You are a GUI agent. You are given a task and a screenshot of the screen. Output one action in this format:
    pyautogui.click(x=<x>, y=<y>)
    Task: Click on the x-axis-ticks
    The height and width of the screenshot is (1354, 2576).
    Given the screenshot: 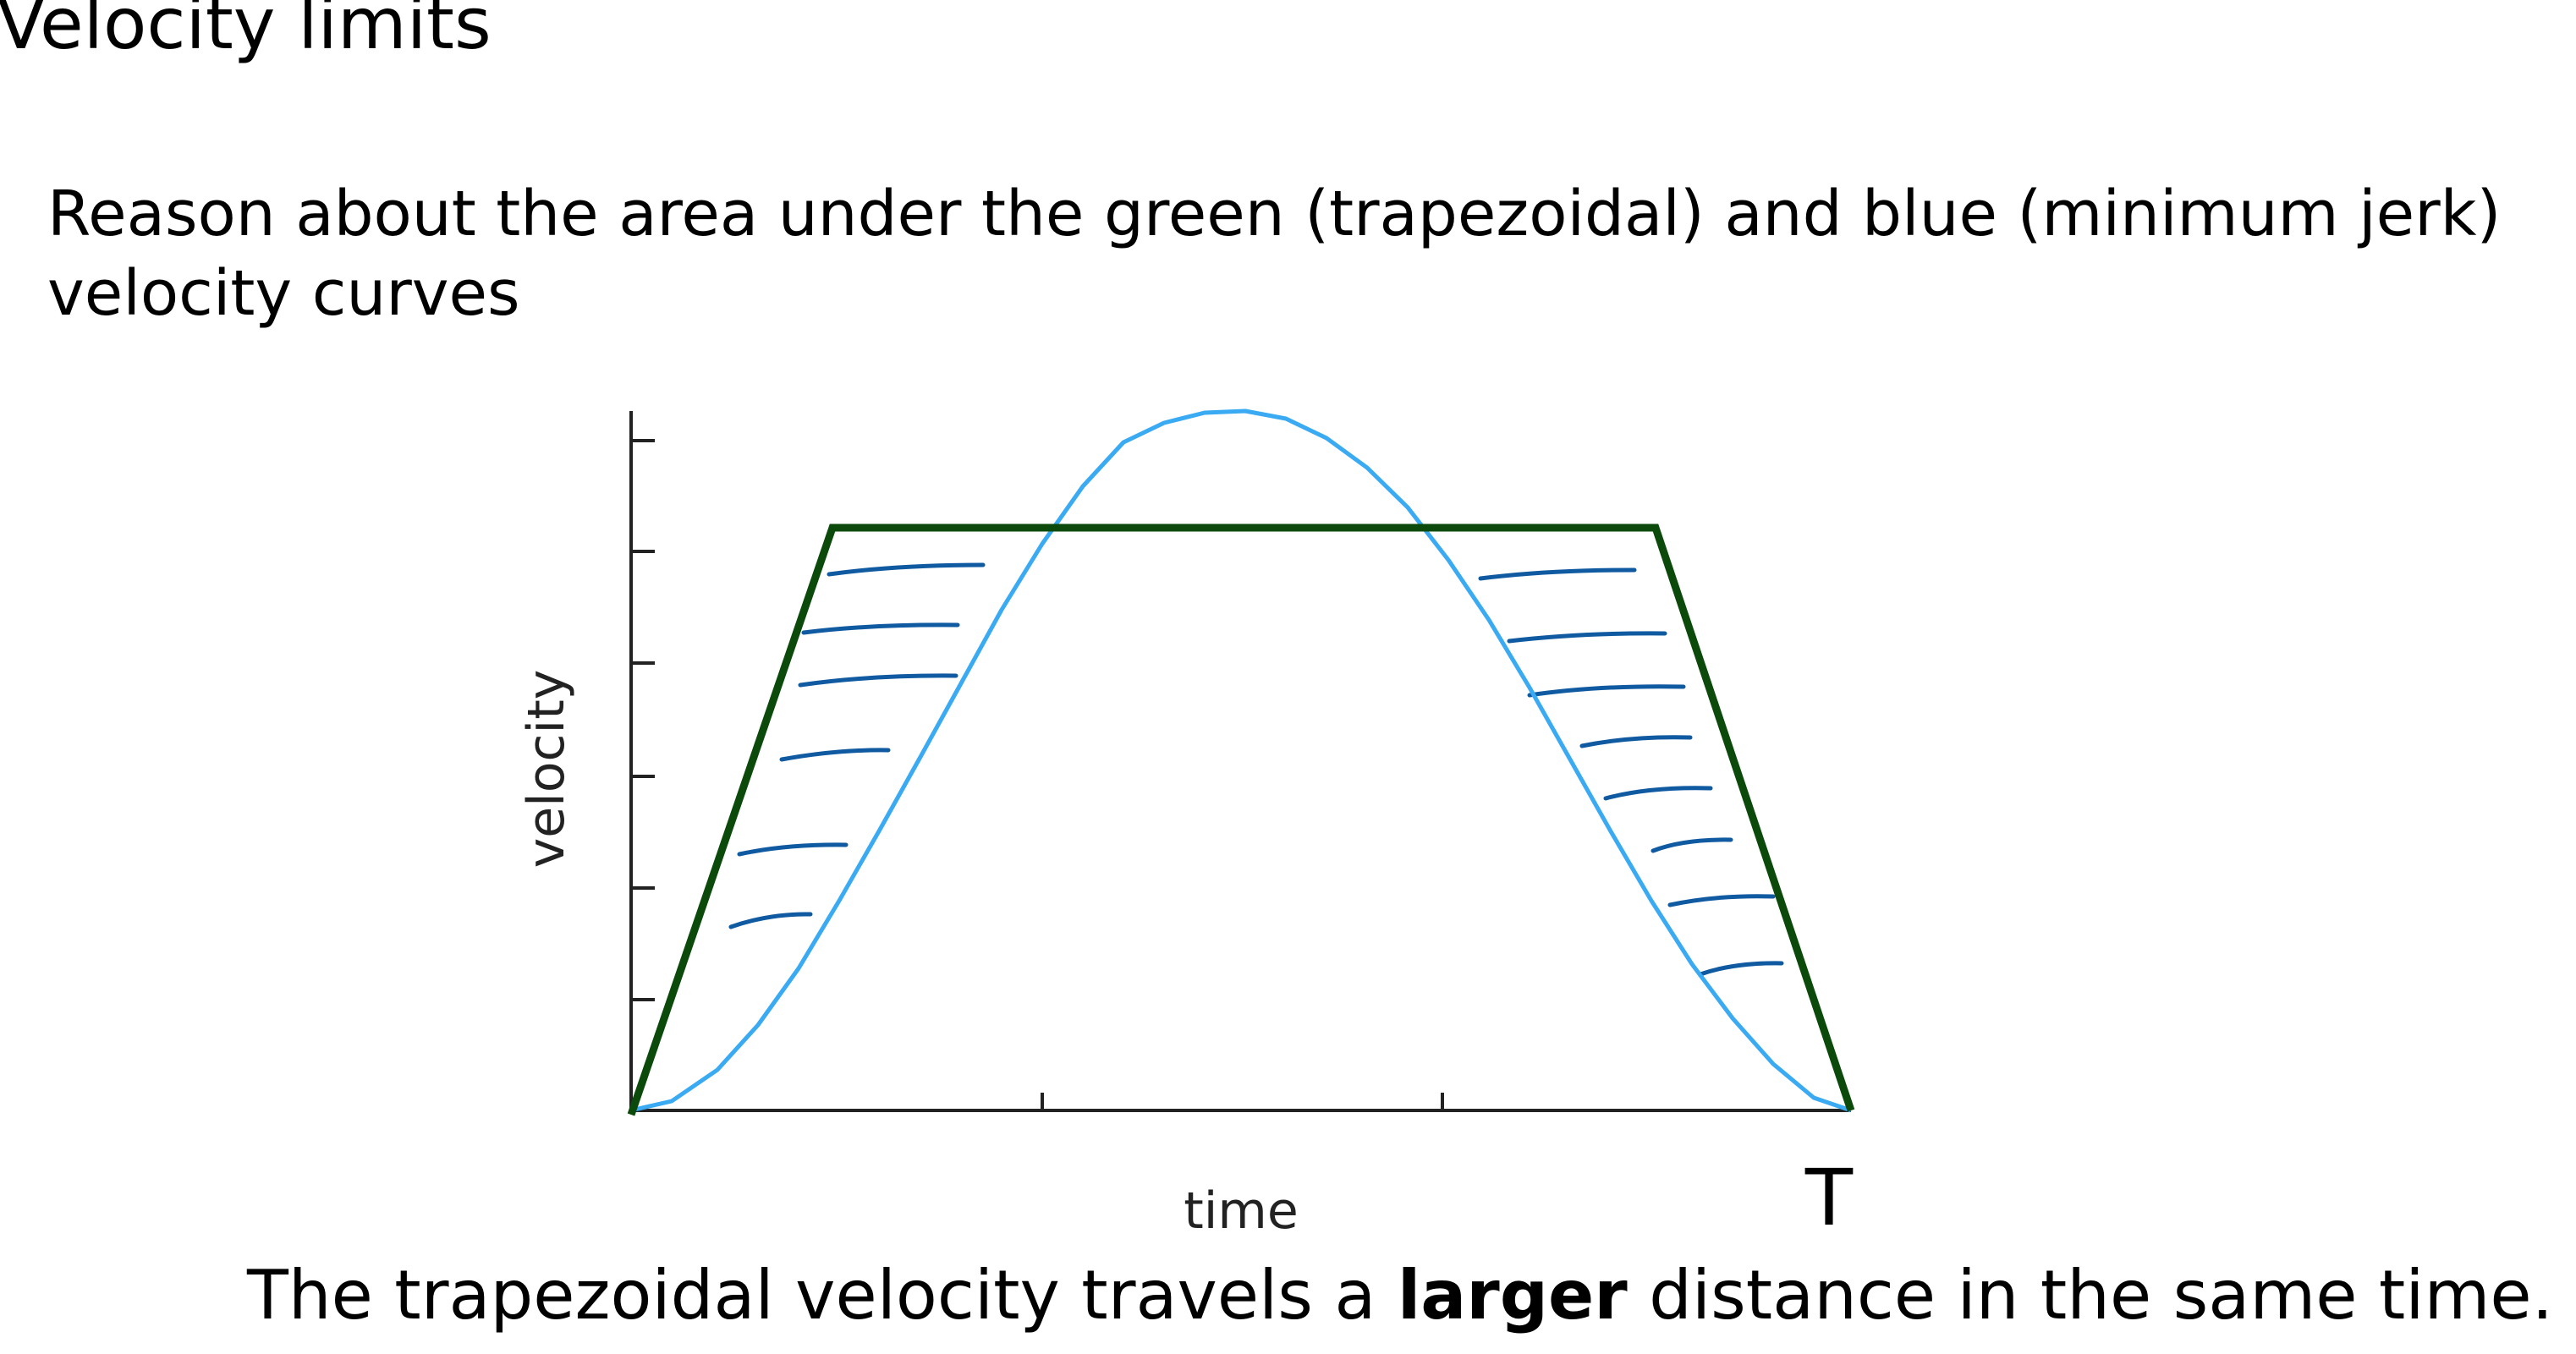 What is the action you would take?
    pyautogui.click(x=1242, y=1101)
    